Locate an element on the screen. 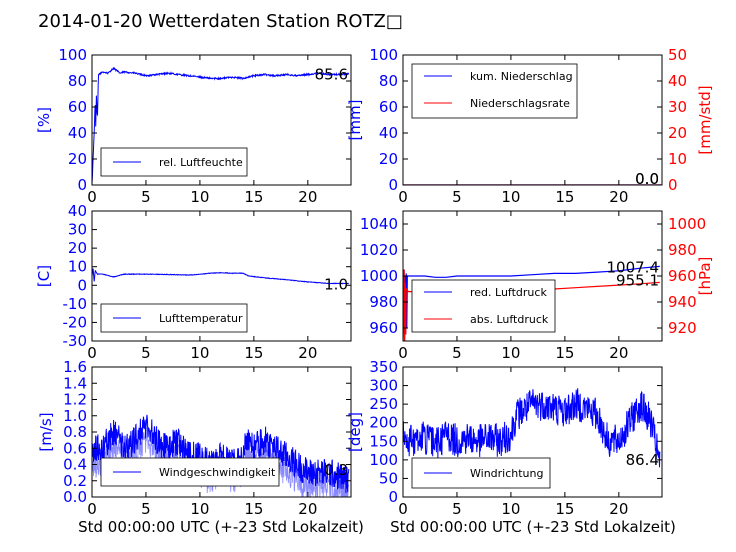 The image size is (736, 552). y-tick-label: 0.6 is located at coordinates (75, 448).